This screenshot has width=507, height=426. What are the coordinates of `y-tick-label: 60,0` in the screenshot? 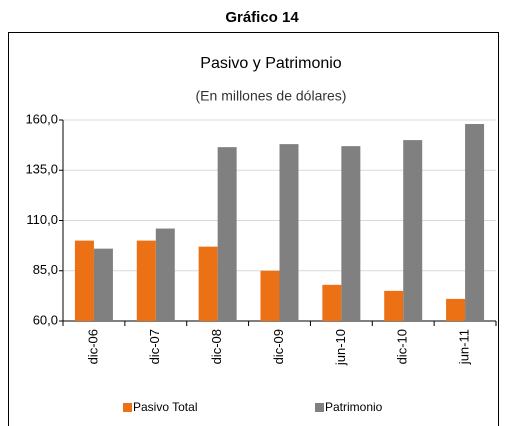 It's located at (45, 319).